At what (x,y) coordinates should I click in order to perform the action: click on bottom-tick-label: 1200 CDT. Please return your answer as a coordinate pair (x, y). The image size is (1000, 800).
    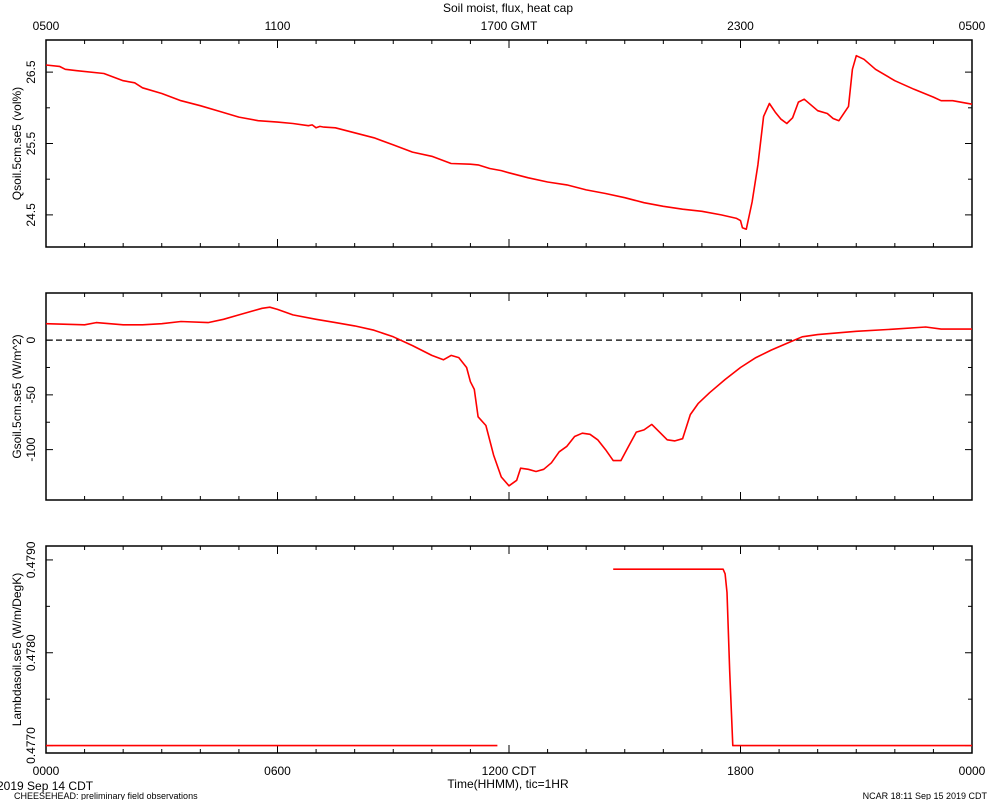
    Looking at the image, I should click on (509, 771).